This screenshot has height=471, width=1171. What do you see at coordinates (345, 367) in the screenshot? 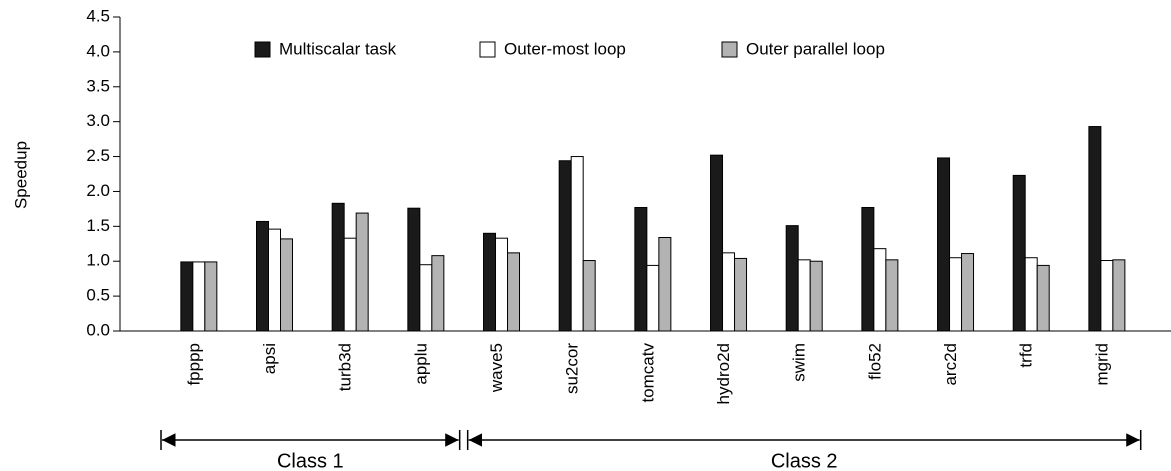
I see `x-tick-label: turb3d` at bounding box center [345, 367].